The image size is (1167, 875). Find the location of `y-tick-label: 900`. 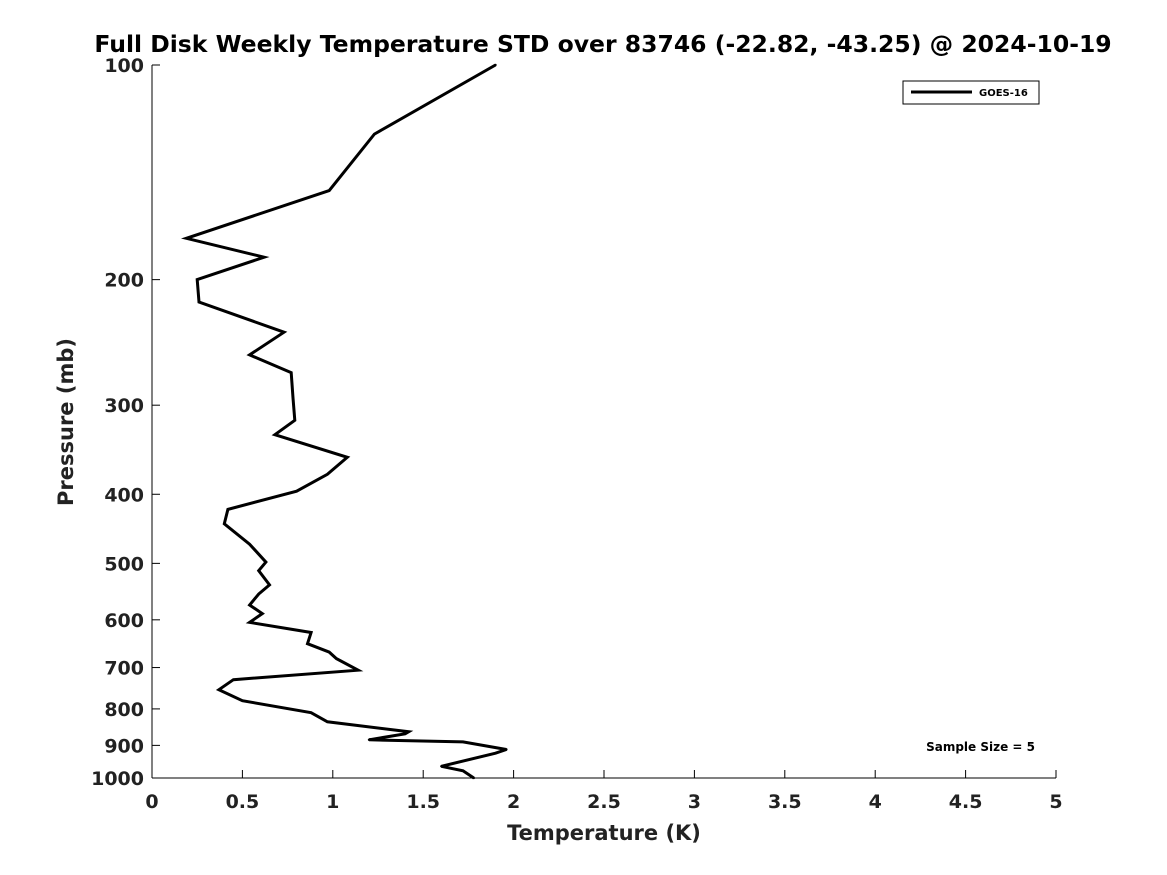

y-tick-label: 900 is located at coordinates (124, 746).